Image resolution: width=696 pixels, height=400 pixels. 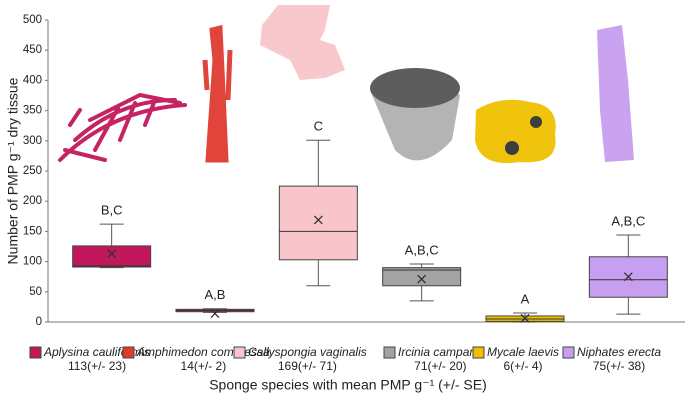 I want to click on legend-stat: 75(+/- 38), so click(x=619, y=366).